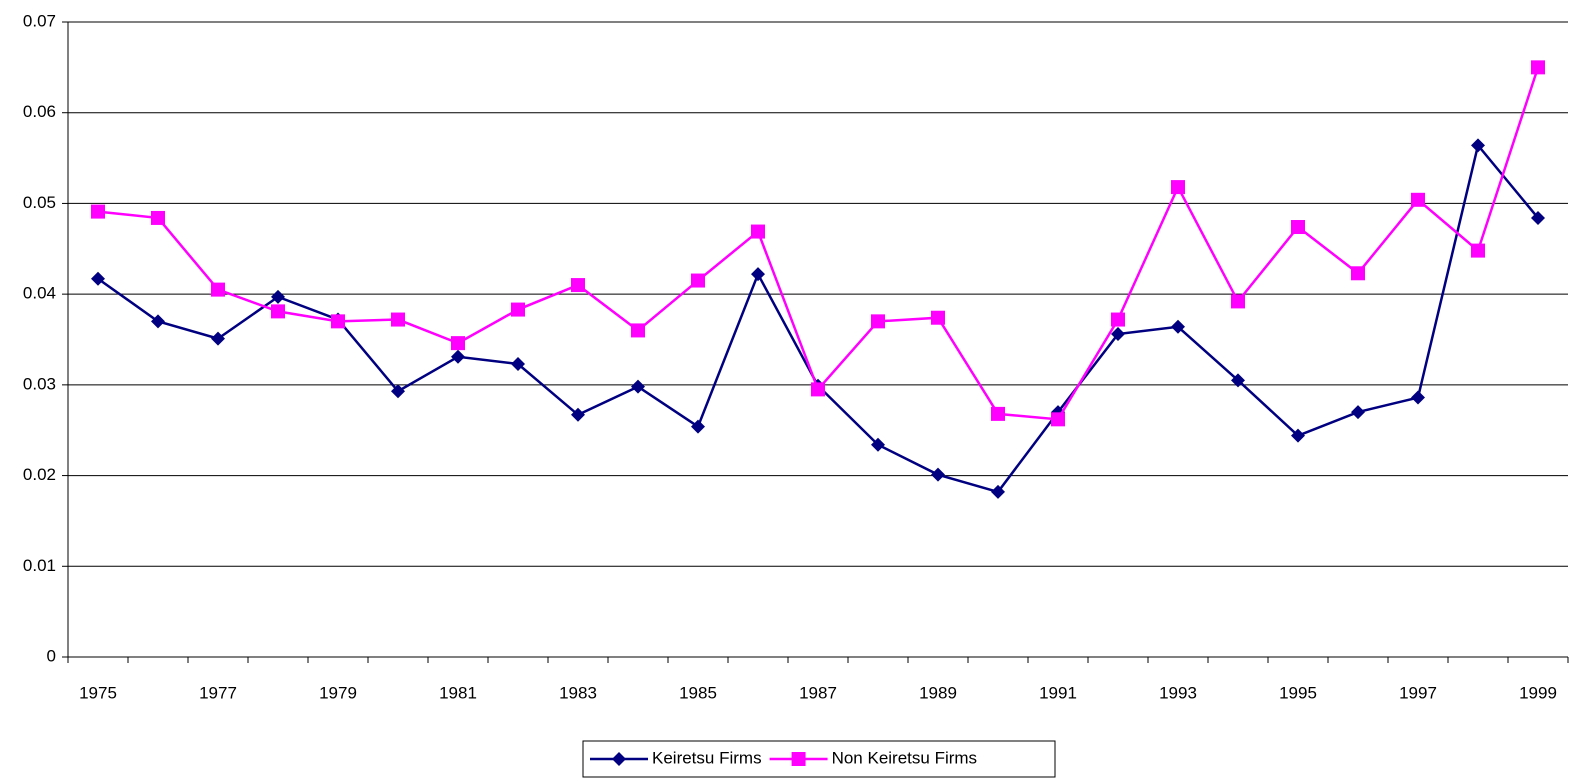 This screenshot has height=781, width=1574. I want to click on x-tick-label: 1991, so click(1058, 692).